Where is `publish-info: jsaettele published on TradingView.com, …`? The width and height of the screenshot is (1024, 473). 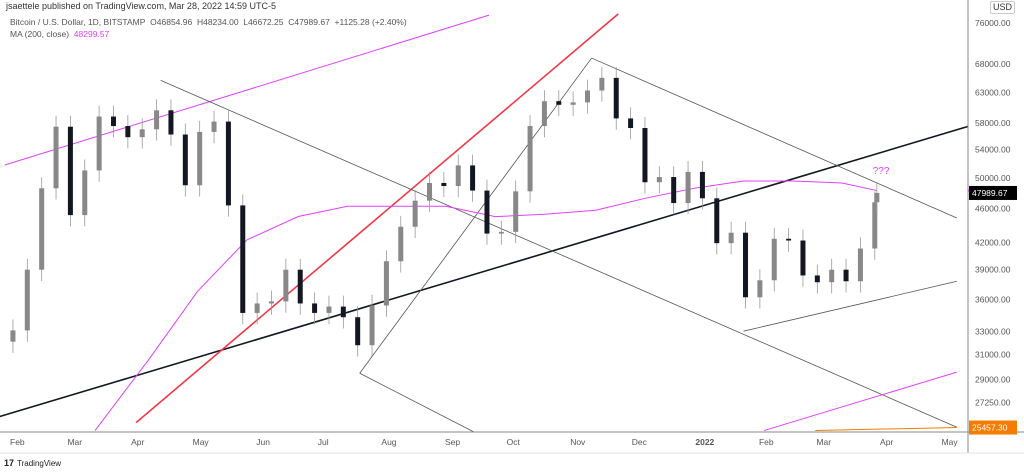
publish-info: jsaettele published on TradingView.com, … is located at coordinates (141, 6).